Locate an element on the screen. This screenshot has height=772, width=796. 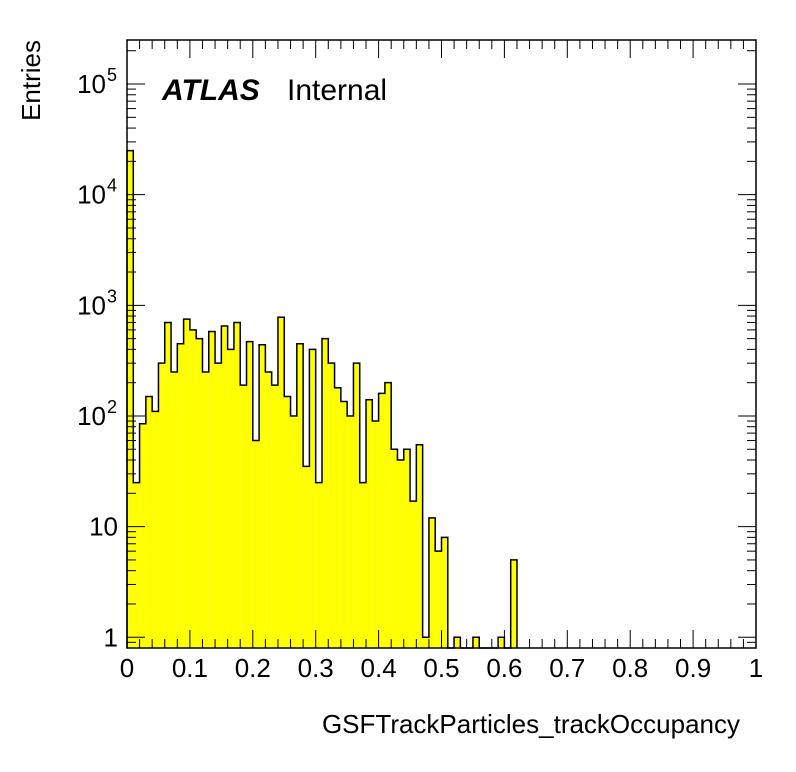
x-tick-label: 0.7 is located at coordinates (567, 668).